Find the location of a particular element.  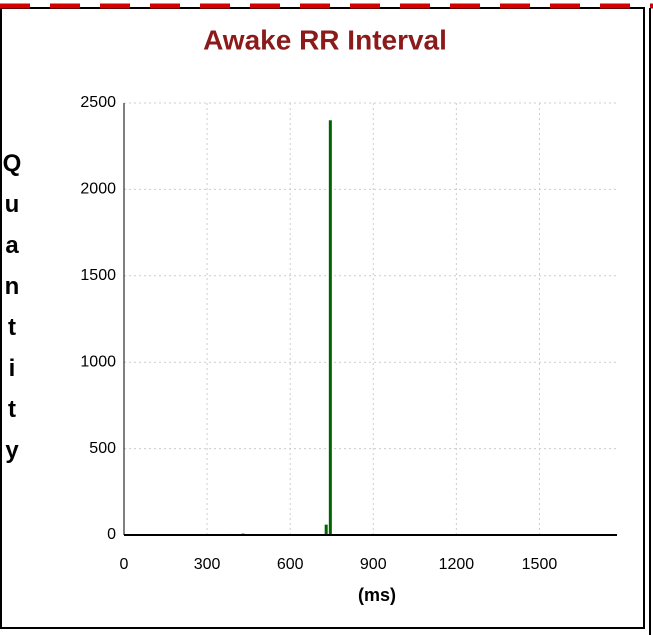

y-tick-label: 0 is located at coordinates (111, 534).